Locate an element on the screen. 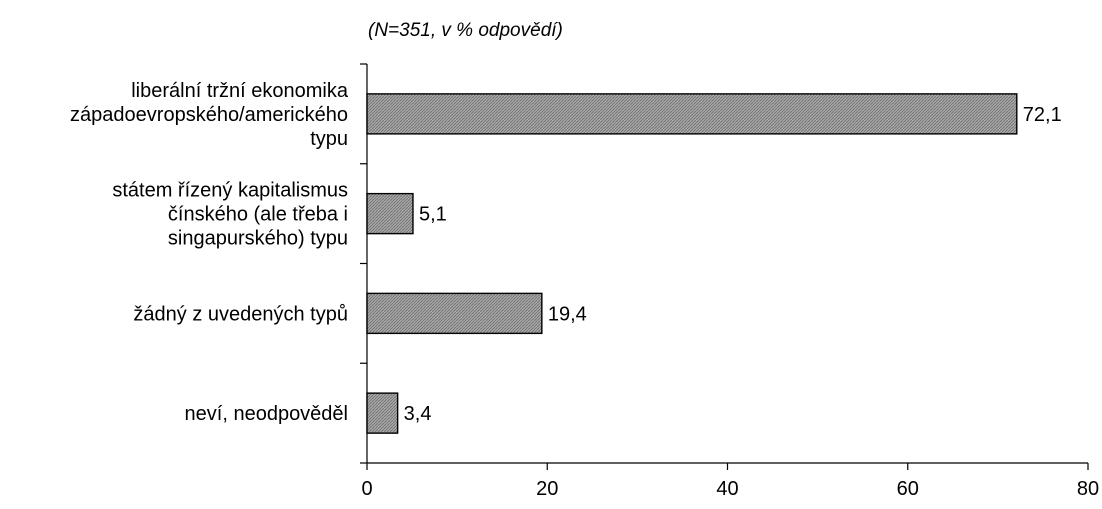  bar-value-label: 3,4 is located at coordinates (418, 414).